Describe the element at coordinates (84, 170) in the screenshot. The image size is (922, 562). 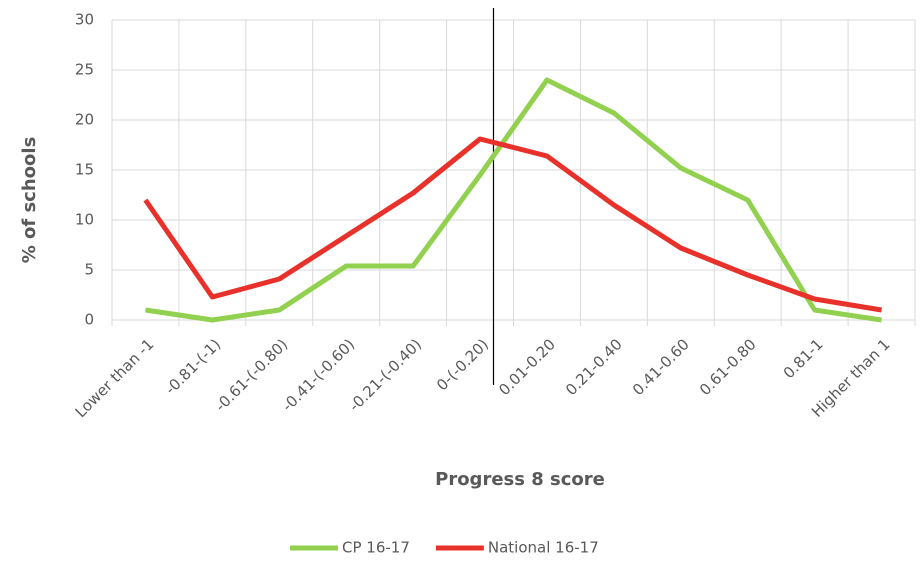
I see `y-tick-label: 15` at that location.